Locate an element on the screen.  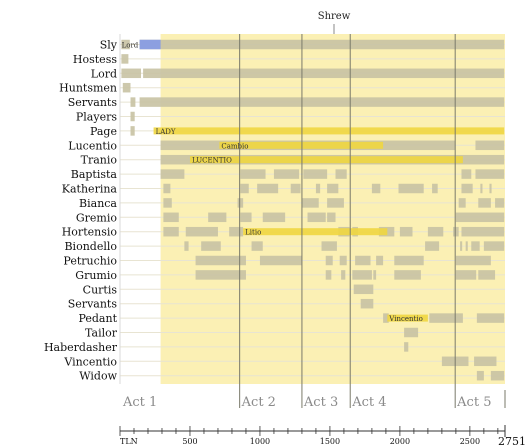
x-axis-tick-label: 1500 is located at coordinates (330, 441).